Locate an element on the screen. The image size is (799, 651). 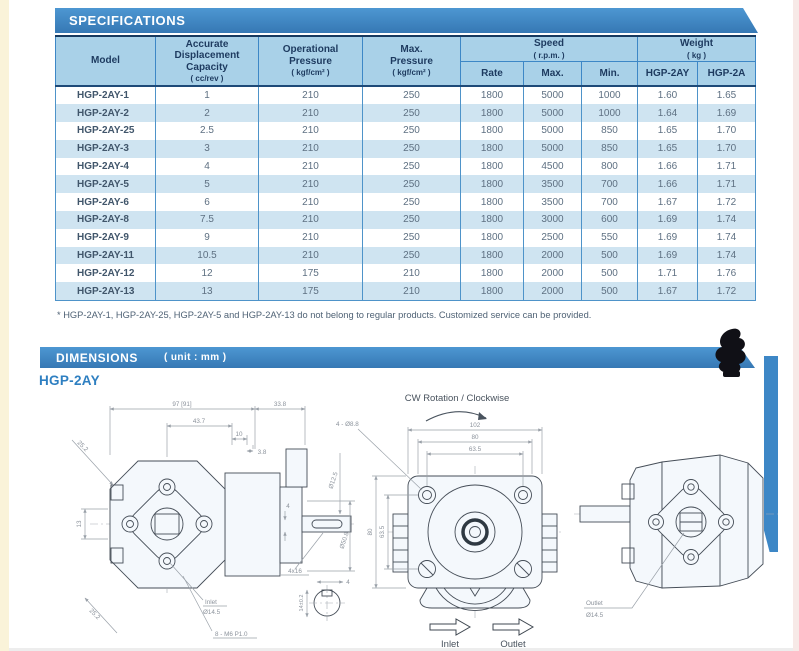
dim-label: 43.7 is located at coordinates (199, 421).